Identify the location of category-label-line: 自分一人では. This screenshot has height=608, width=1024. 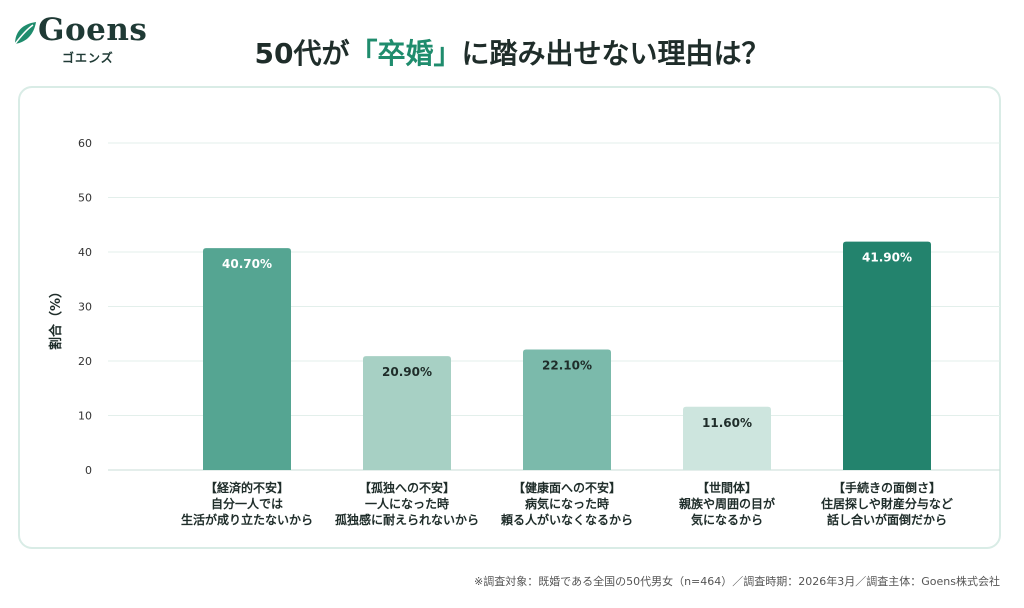
(246, 504).